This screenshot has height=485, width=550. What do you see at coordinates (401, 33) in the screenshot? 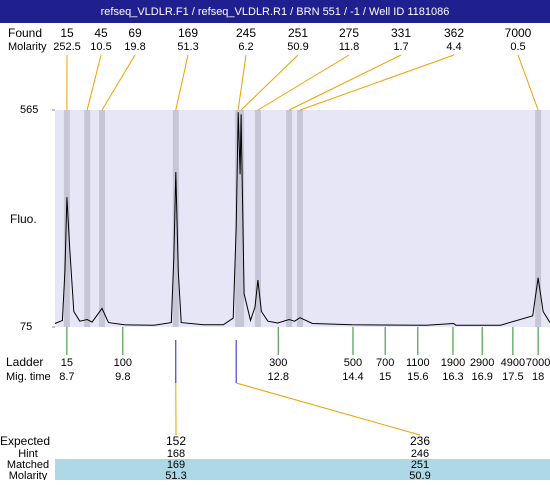
I see `found-size: 331` at bounding box center [401, 33].